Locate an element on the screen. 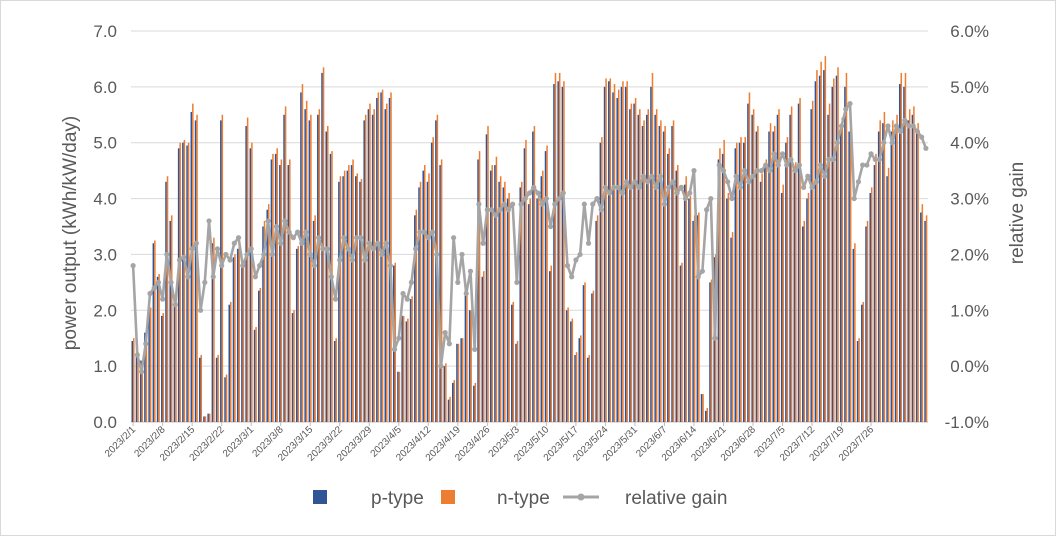 The height and width of the screenshot is (540, 1056). left-axis-title: power output (kWh/kW/day) is located at coordinates (70, 233).